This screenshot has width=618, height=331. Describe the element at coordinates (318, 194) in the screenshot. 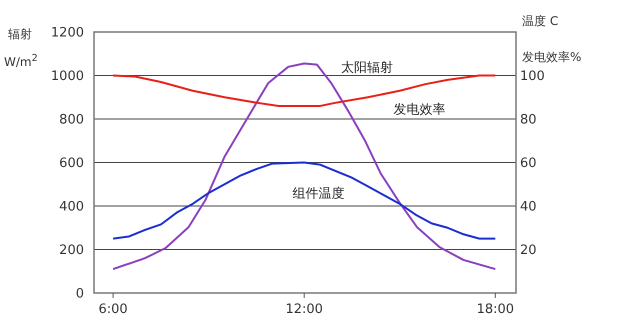

I see `series-label: 组件温度` at that location.